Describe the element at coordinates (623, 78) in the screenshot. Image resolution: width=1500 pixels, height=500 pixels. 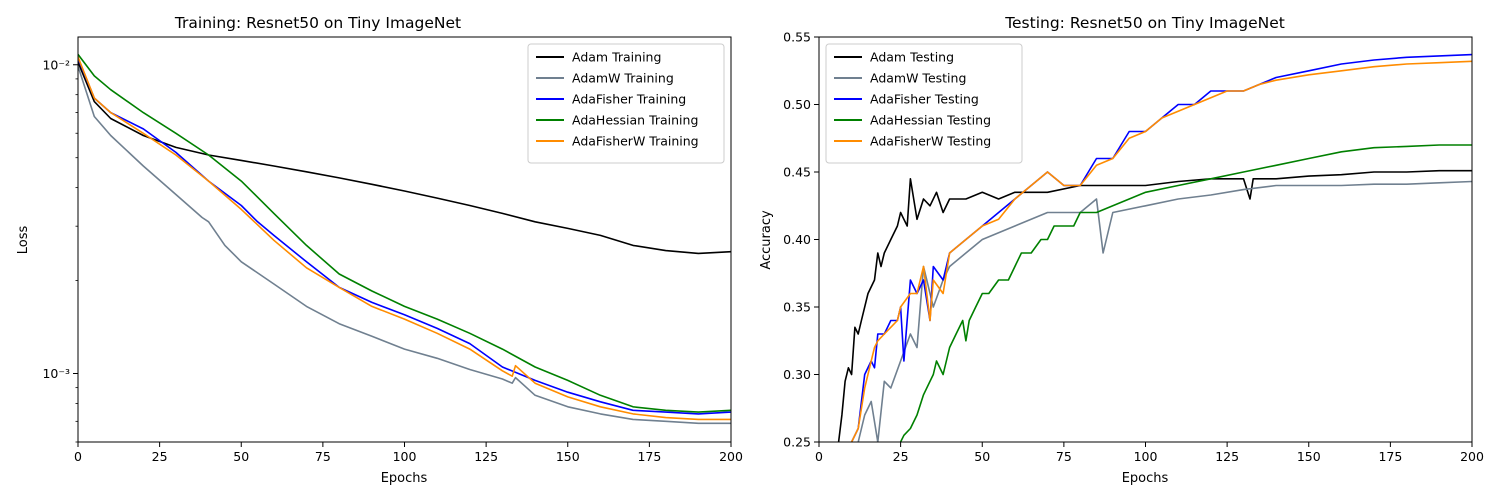
I see `legend-label: AdamW Training` at that location.